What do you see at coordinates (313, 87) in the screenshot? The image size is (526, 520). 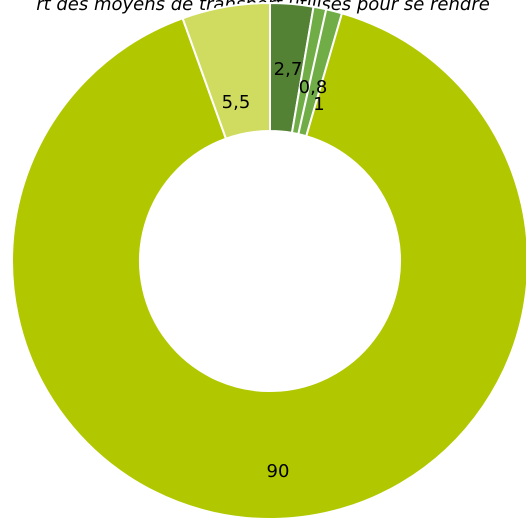 I see `data-label-1: 0,8` at bounding box center [313, 87].